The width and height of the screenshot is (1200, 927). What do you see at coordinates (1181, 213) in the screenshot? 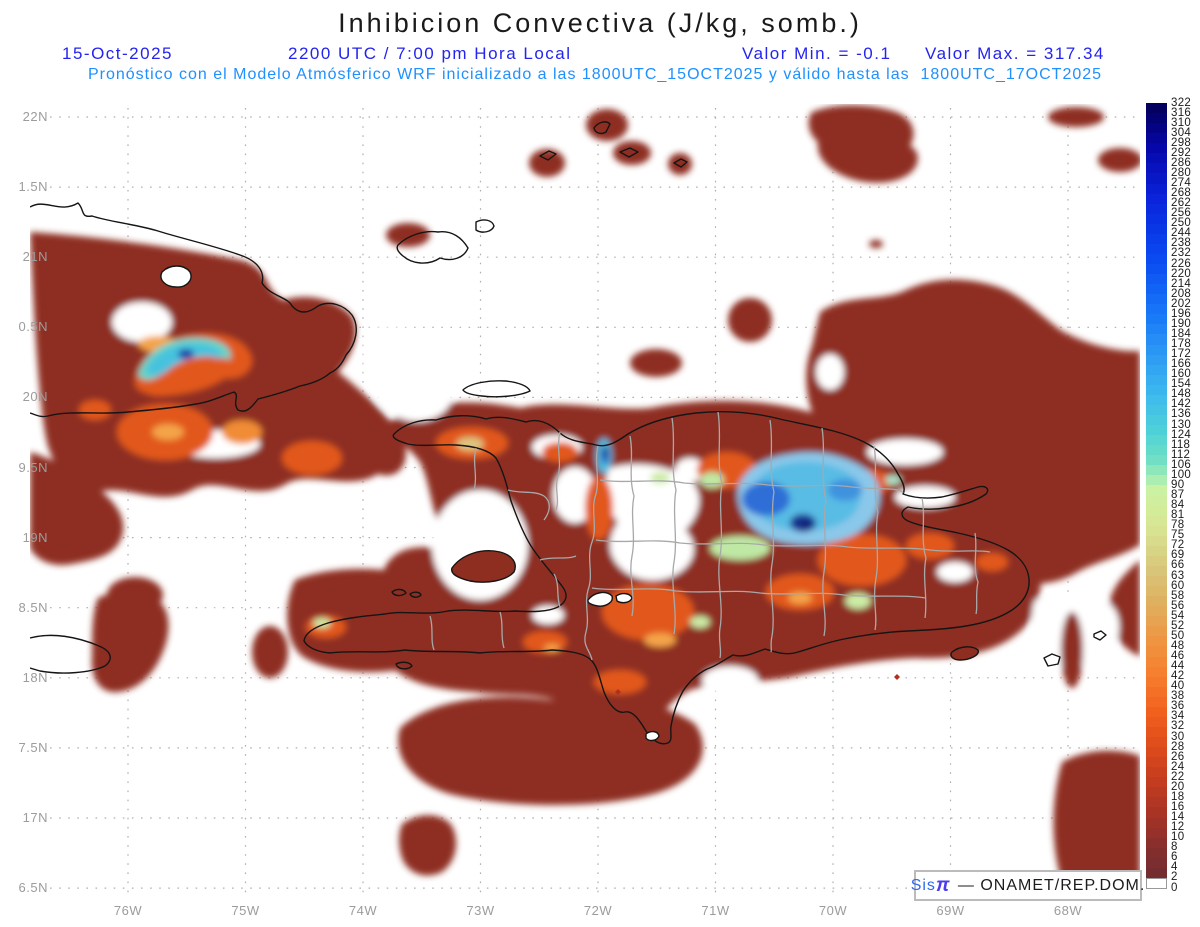
I see `colorbar-tick-label: 256` at bounding box center [1181, 213].